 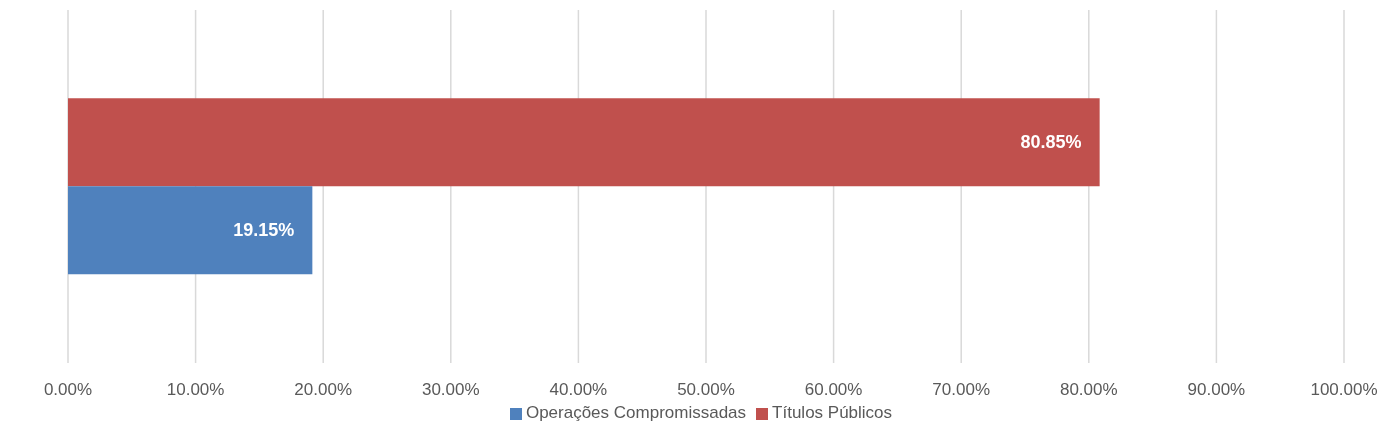 What do you see at coordinates (833, 390) in the screenshot?
I see `x-tick-label: 60.00%` at bounding box center [833, 390].